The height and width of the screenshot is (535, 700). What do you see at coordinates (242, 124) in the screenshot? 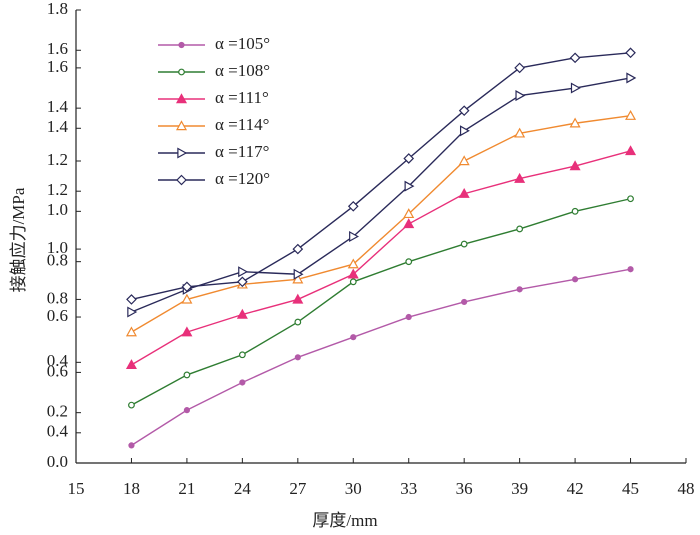
I see `legend-label: α =114°` at bounding box center [242, 124].